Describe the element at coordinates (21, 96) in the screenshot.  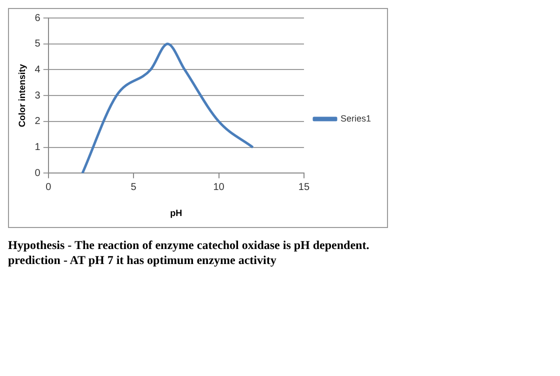
I see `y-axis-title: Color intensity` at that location.